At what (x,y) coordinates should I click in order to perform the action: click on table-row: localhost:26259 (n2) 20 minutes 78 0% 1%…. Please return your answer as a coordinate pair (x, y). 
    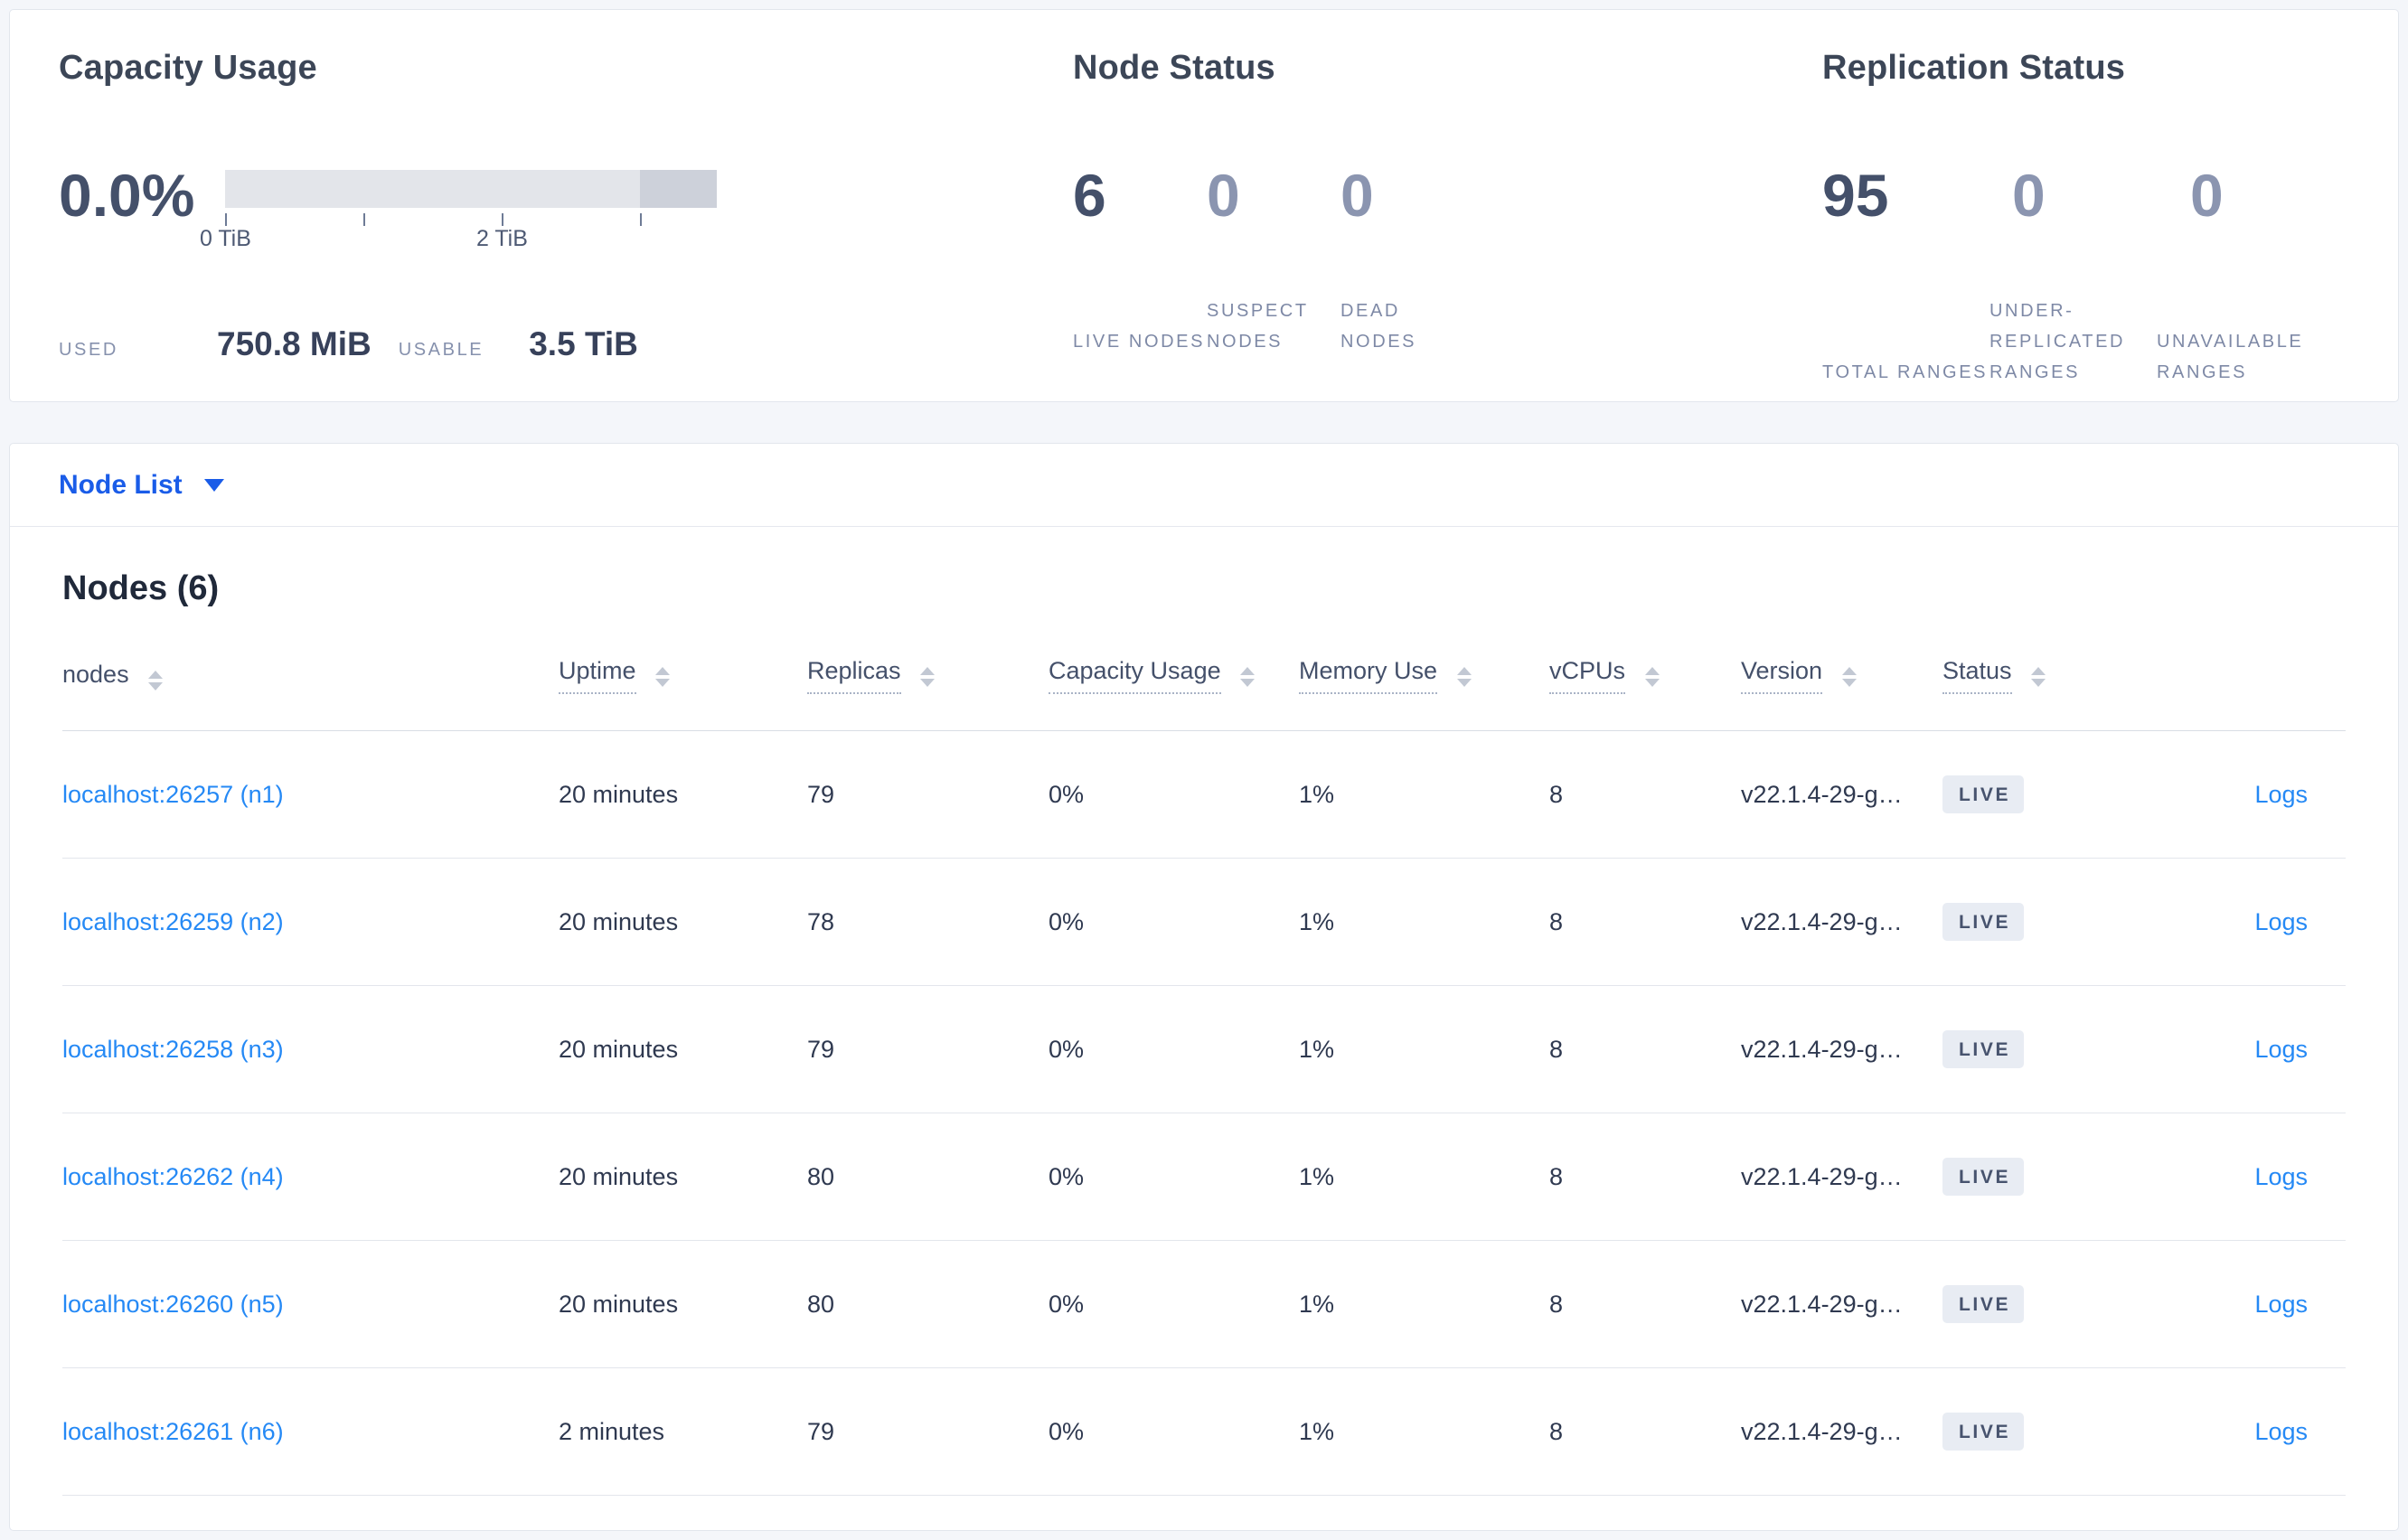
    Looking at the image, I should click on (1204, 922).